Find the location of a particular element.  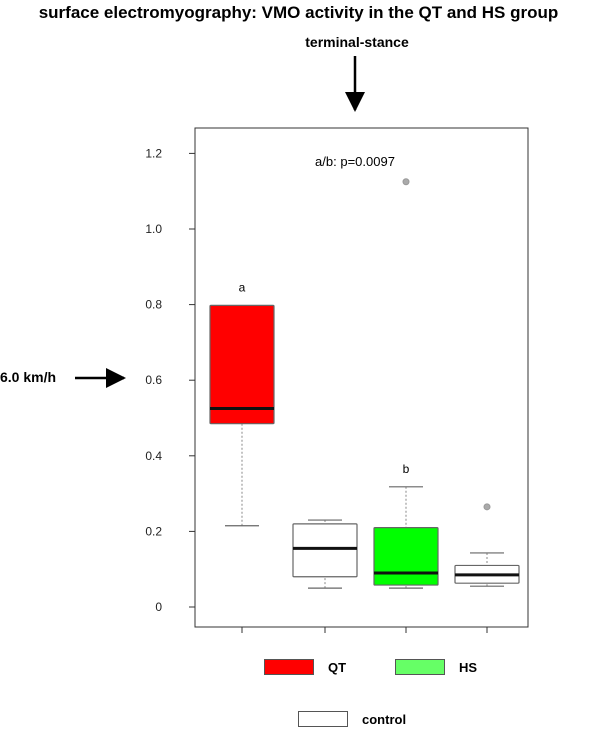

significance-letter: b is located at coordinates (406, 469).